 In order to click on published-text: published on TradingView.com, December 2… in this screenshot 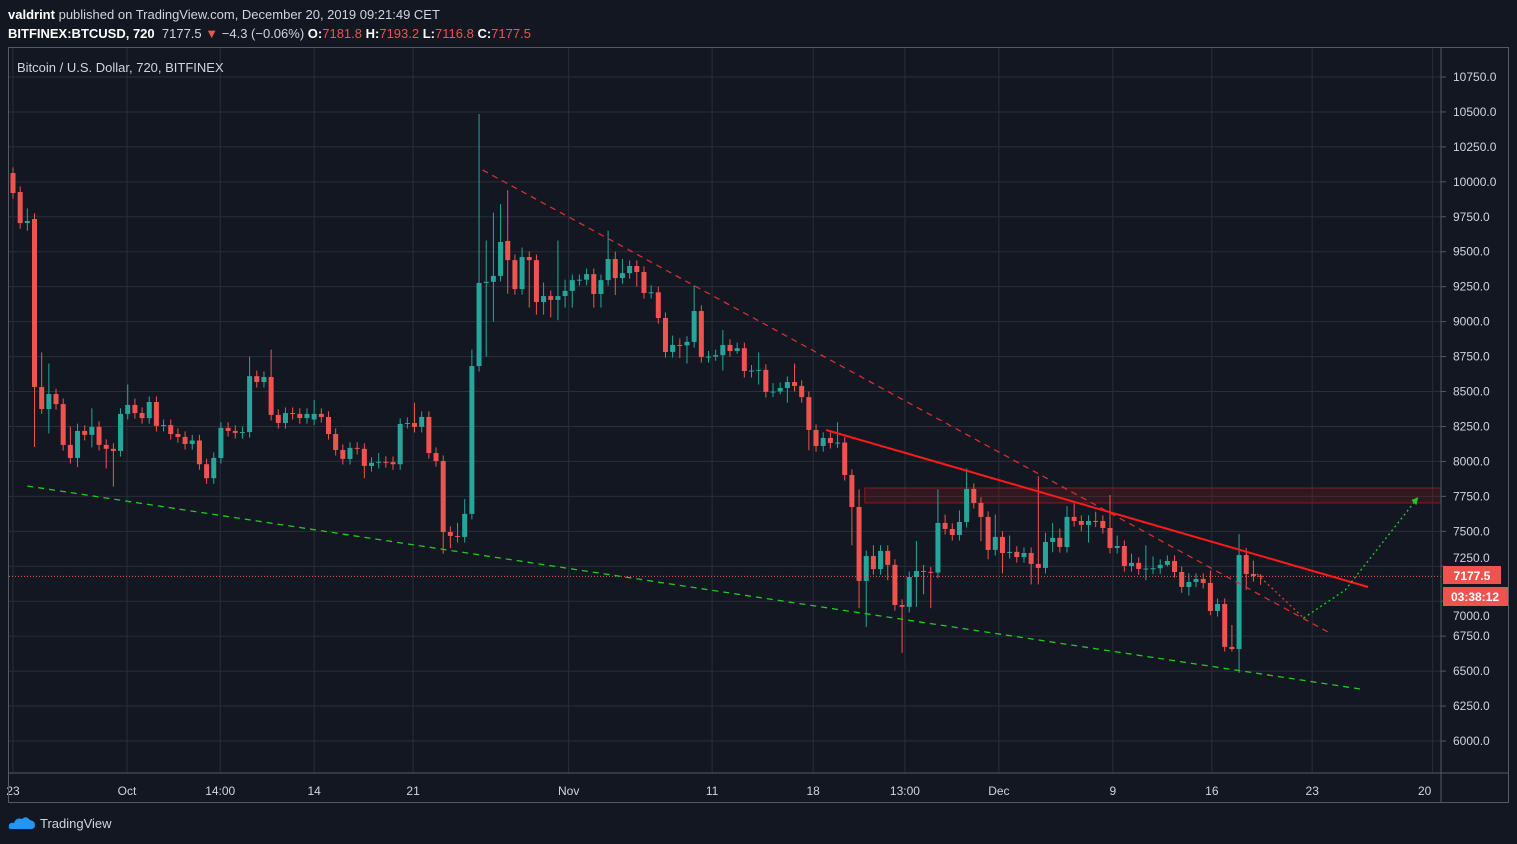, I will do `click(249, 14)`.